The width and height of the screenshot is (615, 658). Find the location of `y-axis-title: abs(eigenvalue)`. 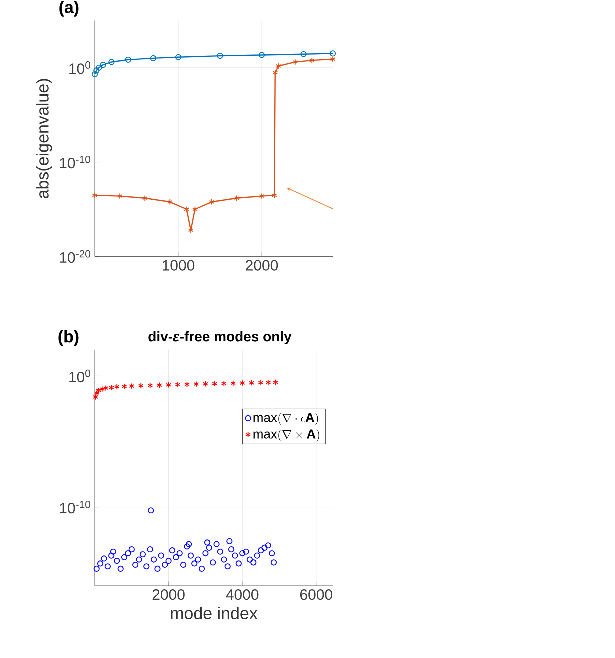

y-axis-title: abs(eigenvalue) is located at coordinates (44, 138).